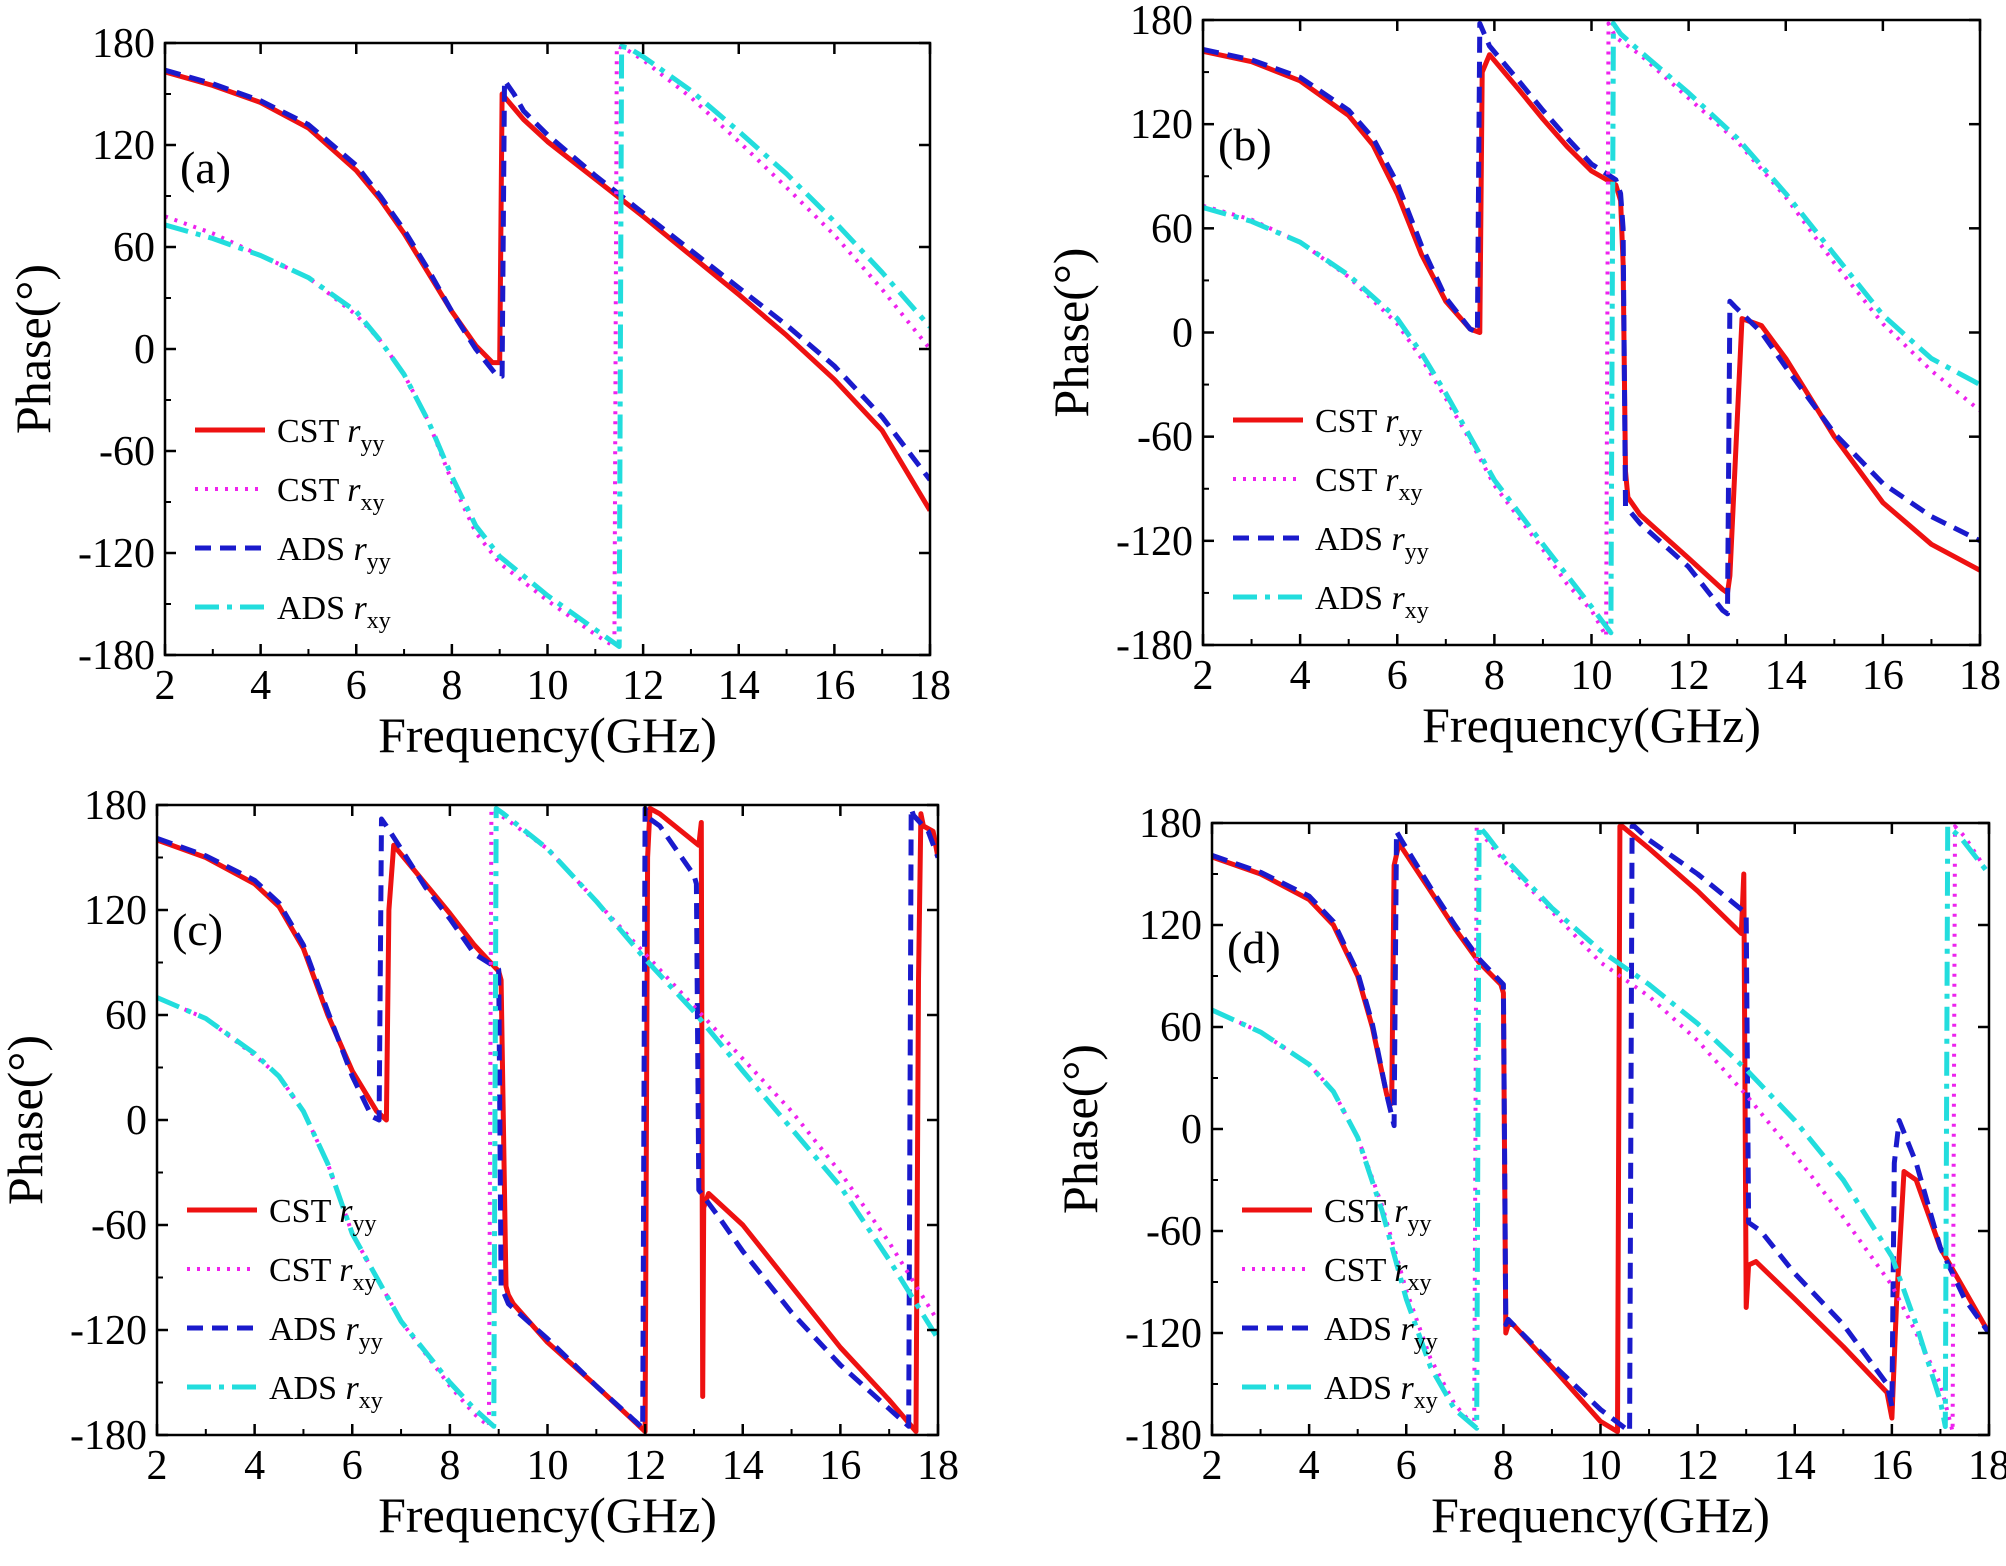 The width and height of the screenshot is (2006, 1566). Describe the element at coordinates (205, 167) in the screenshot. I see `panel-label: (a)` at that location.